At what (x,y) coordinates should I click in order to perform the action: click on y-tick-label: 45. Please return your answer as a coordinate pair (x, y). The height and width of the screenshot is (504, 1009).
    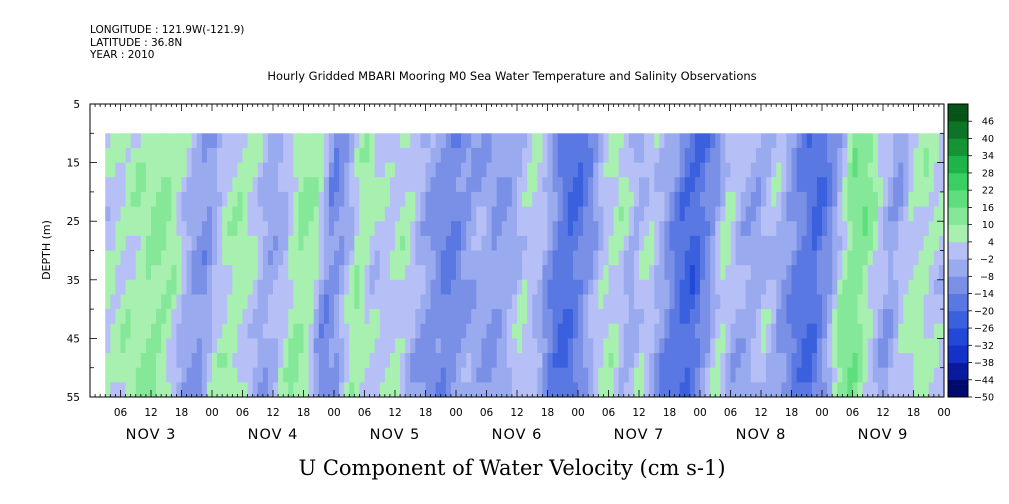
    Looking at the image, I should click on (73, 339).